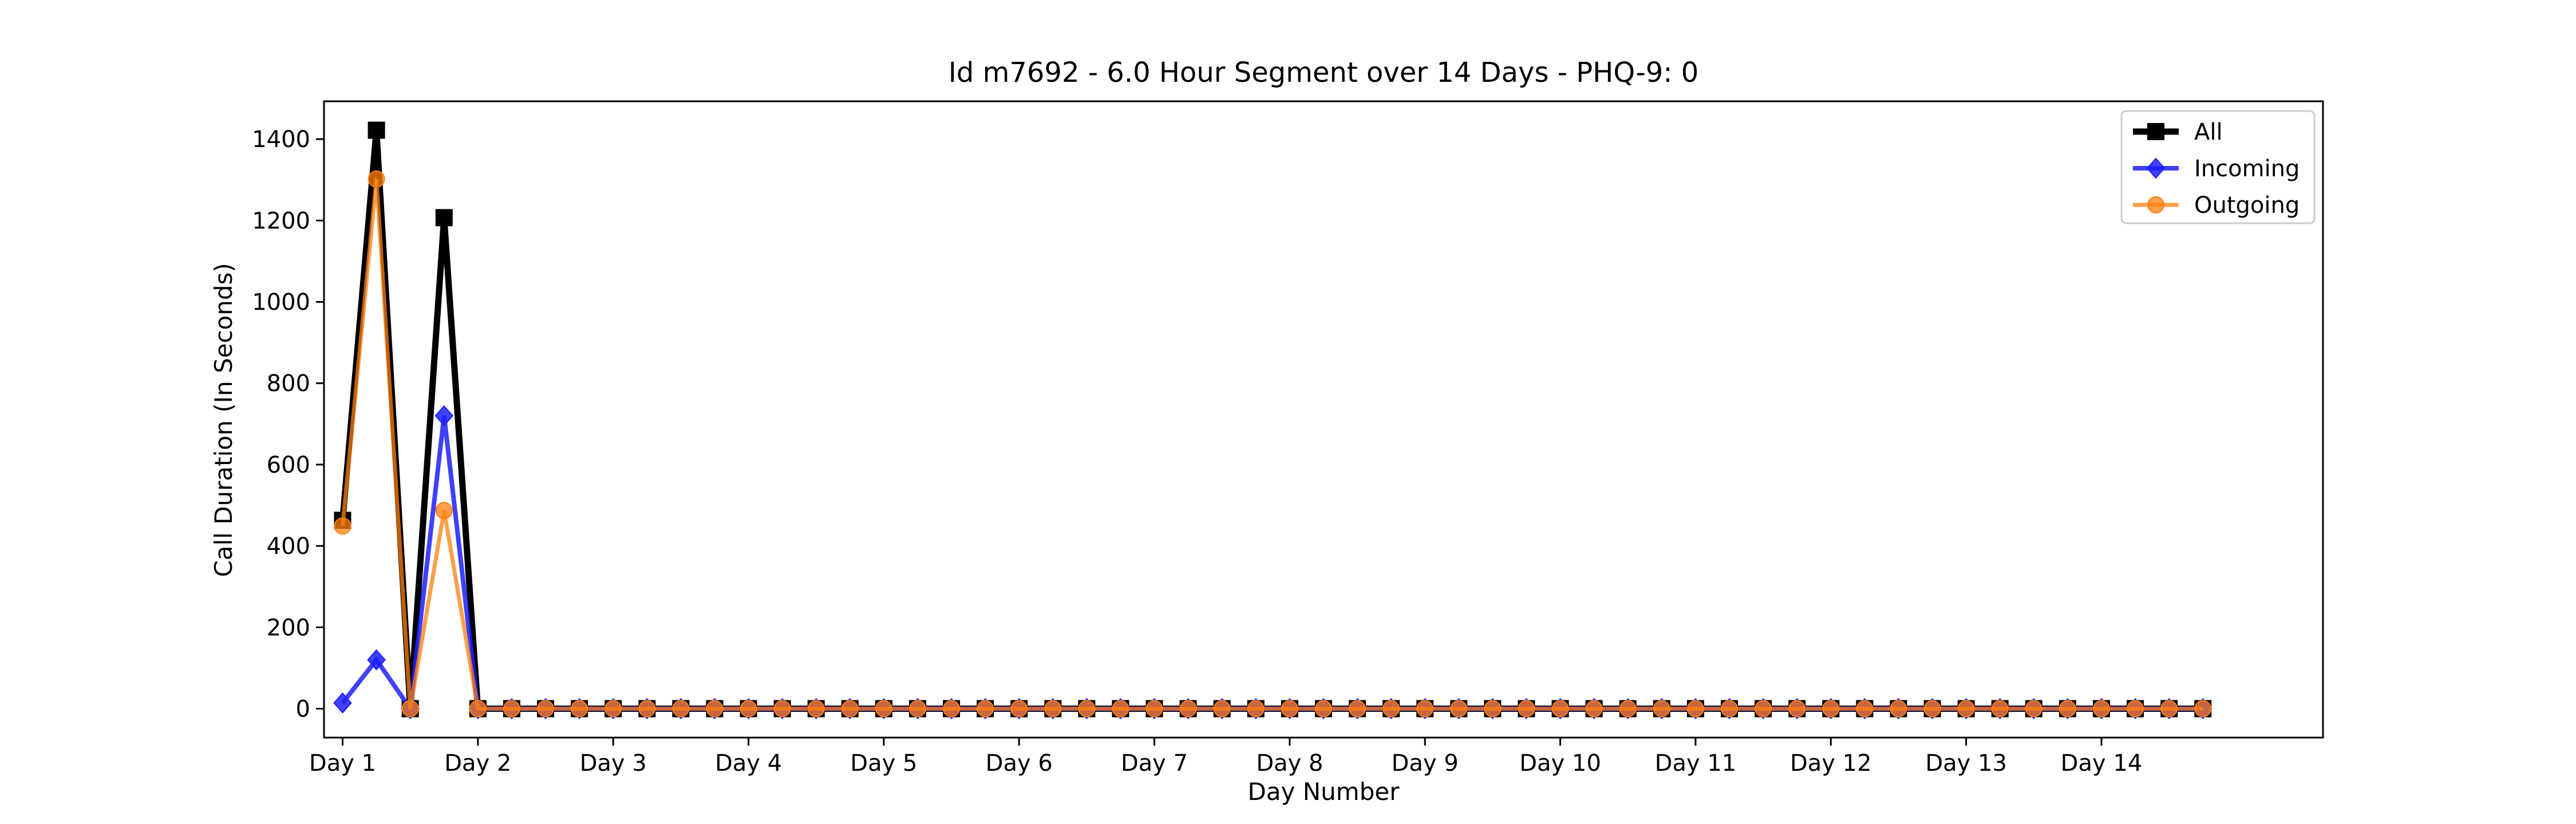  Describe the element at coordinates (1696, 763) in the screenshot. I see `x-tick-label: Day 11` at that location.